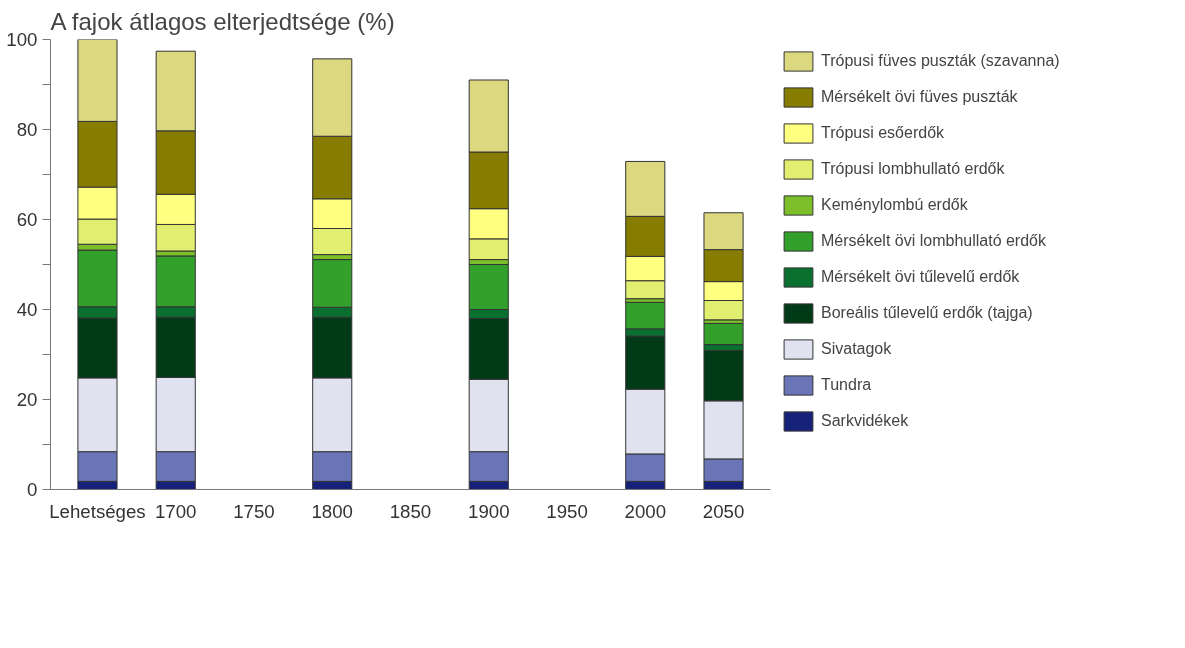  Describe the element at coordinates (27, 129) in the screenshot. I see `y-tick-label: 80` at that location.